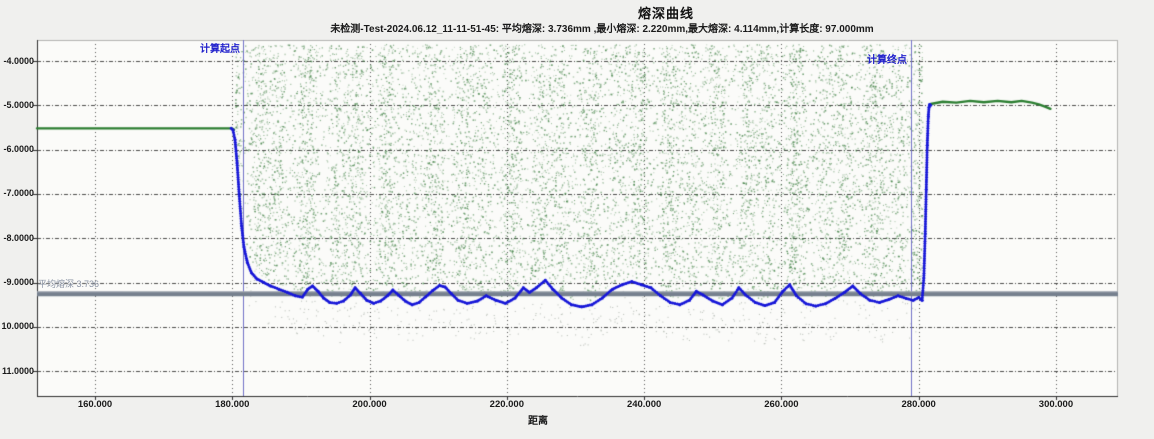  Describe the element at coordinates (220, 49) in the screenshot. I see `calc-start-label: 计算起点` at that location.